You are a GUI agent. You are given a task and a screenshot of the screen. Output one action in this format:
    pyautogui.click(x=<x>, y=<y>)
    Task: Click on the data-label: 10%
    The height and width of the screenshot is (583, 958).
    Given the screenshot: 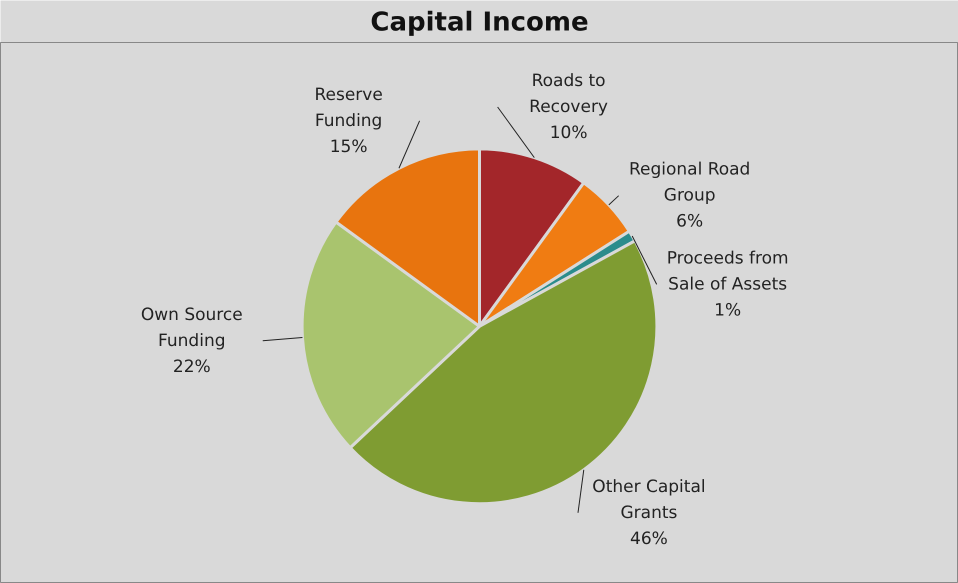 What is the action you would take?
    pyautogui.click(x=569, y=133)
    